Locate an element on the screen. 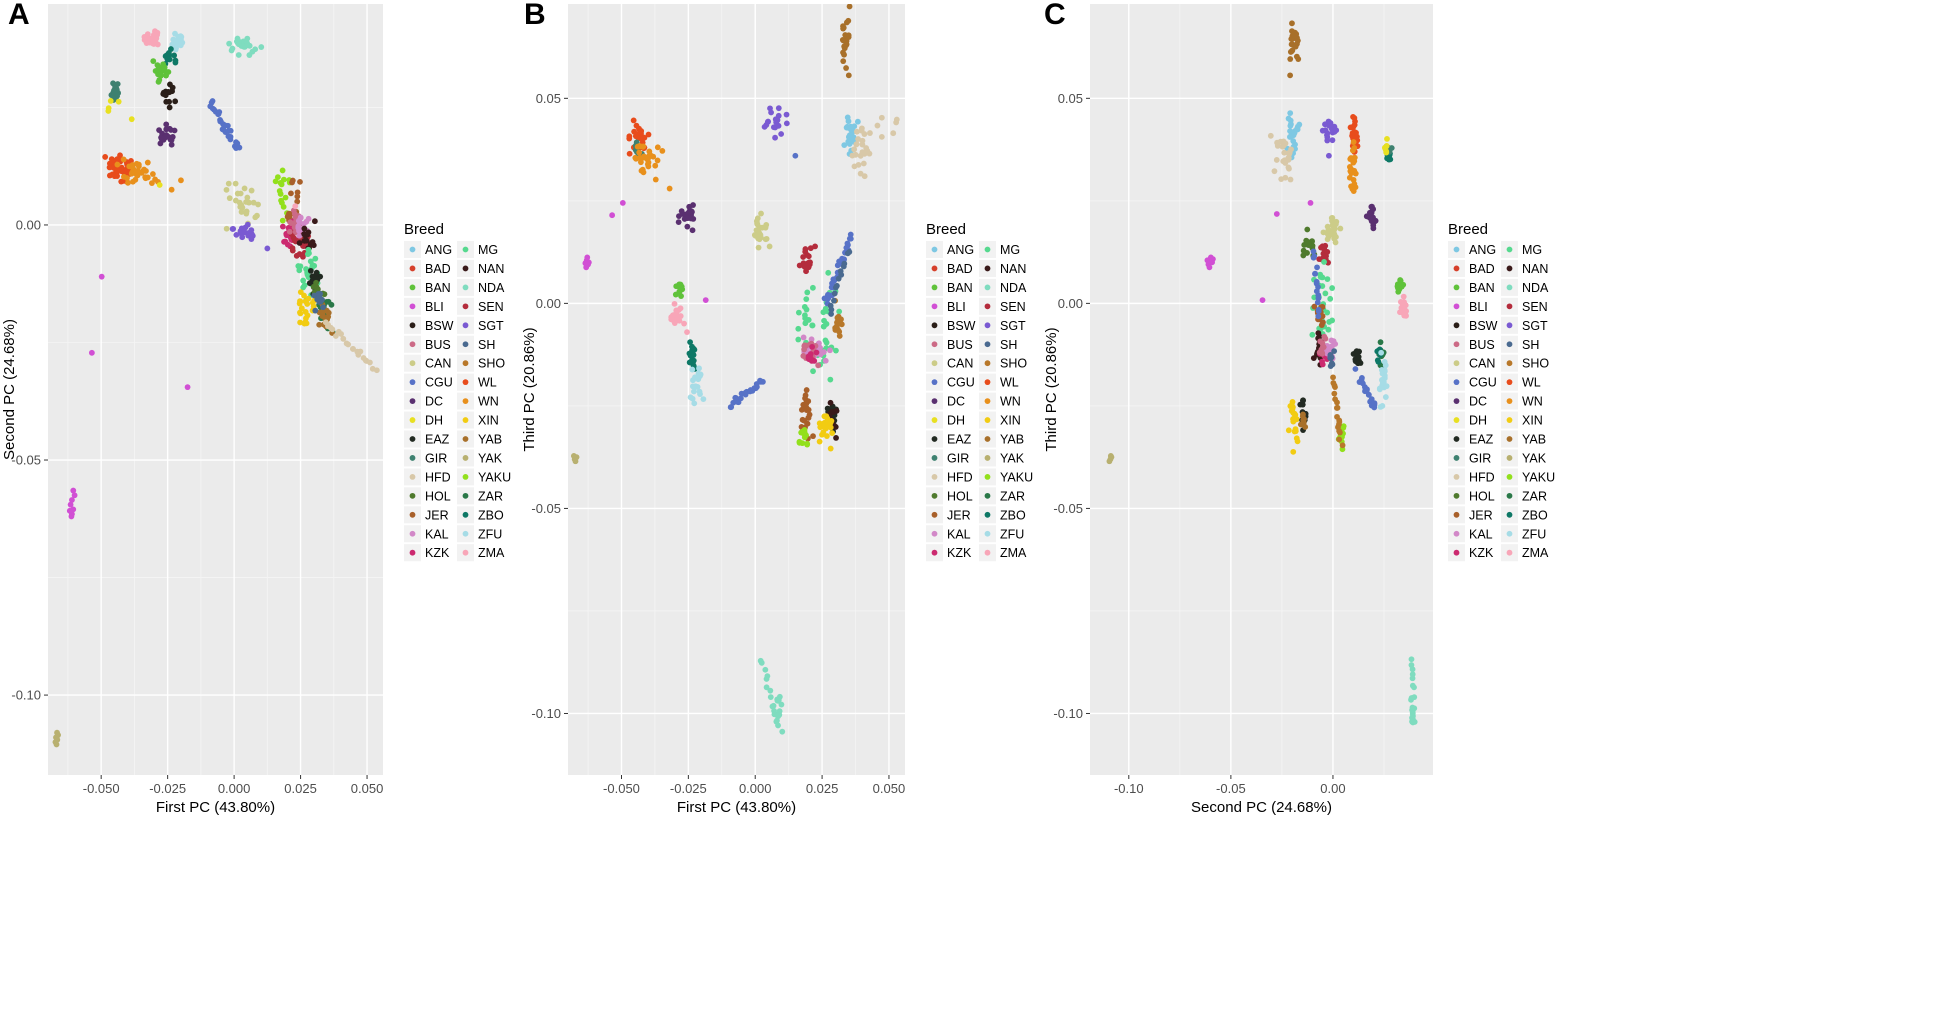 This screenshot has height=1019, width=1950. point-kzk is located at coordinates (808, 358).